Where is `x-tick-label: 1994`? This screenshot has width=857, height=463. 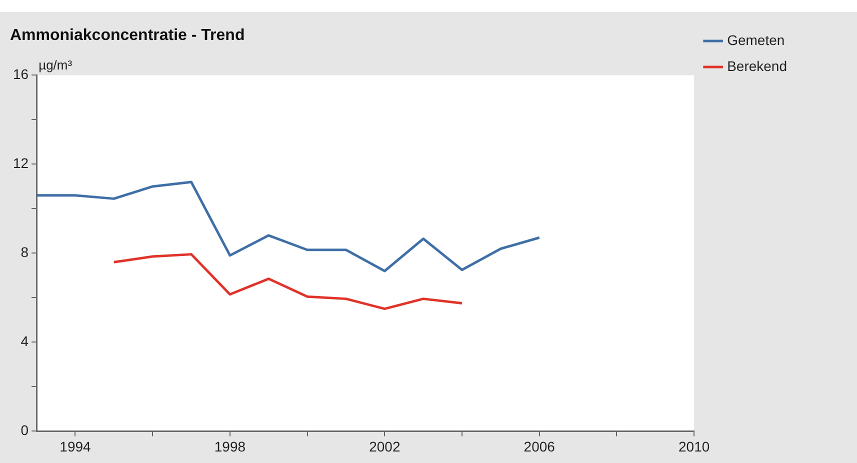
x-tick-label: 1994 is located at coordinates (76, 446).